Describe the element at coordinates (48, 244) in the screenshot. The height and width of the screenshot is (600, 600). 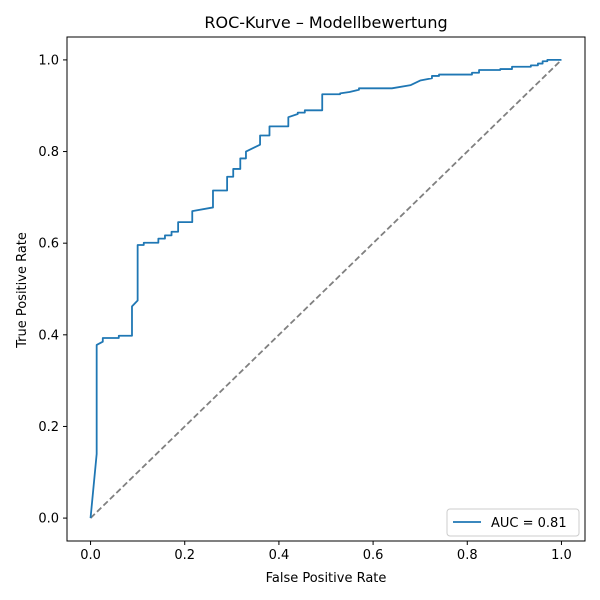
I see `y-tick-label: 0.6` at that location.